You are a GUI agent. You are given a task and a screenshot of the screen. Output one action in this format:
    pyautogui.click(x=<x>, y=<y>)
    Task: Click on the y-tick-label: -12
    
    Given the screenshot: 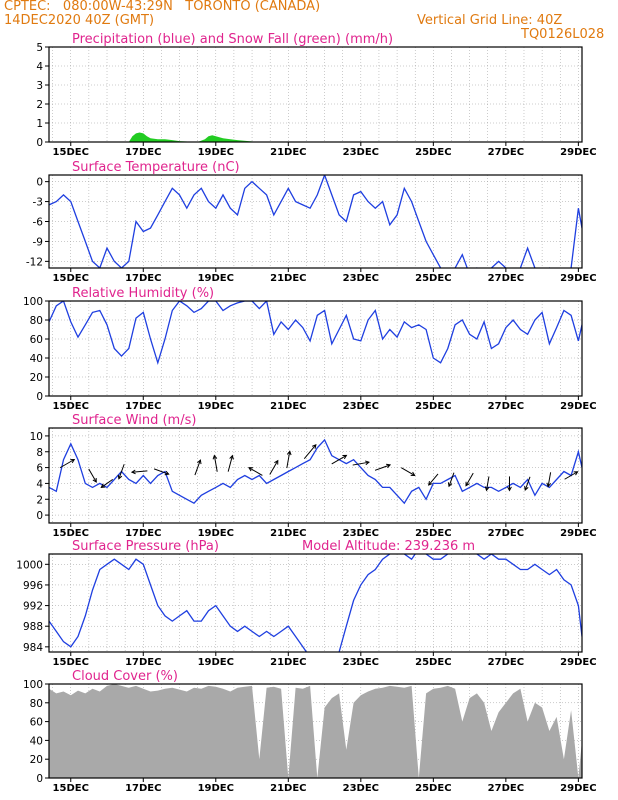 What is the action you would take?
    pyautogui.click(x=34, y=262)
    